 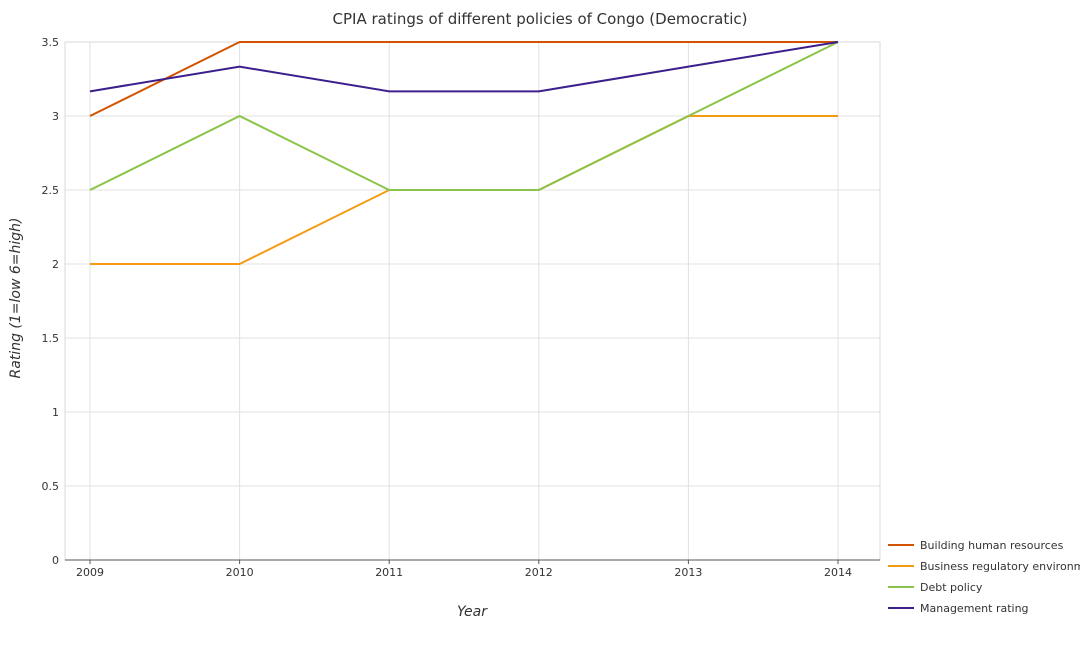 What do you see at coordinates (838, 572) in the screenshot?
I see `x-tick-label: 2014` at bounding box center [838, 572].